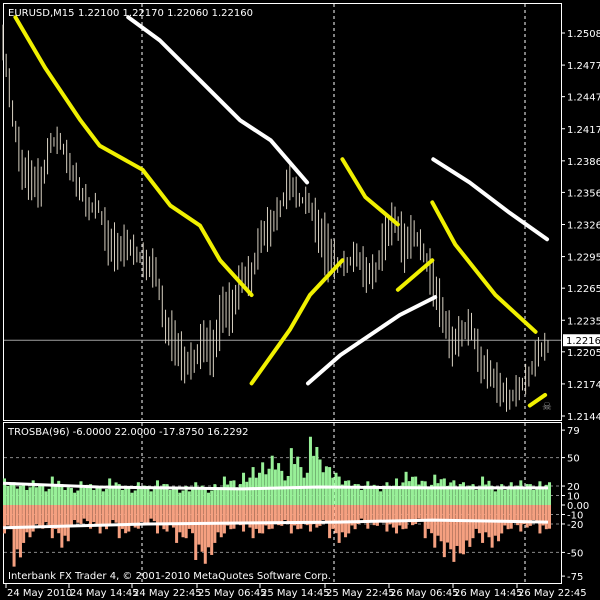  I want to click on current-price-label: 1.22160, so click(583, 341).